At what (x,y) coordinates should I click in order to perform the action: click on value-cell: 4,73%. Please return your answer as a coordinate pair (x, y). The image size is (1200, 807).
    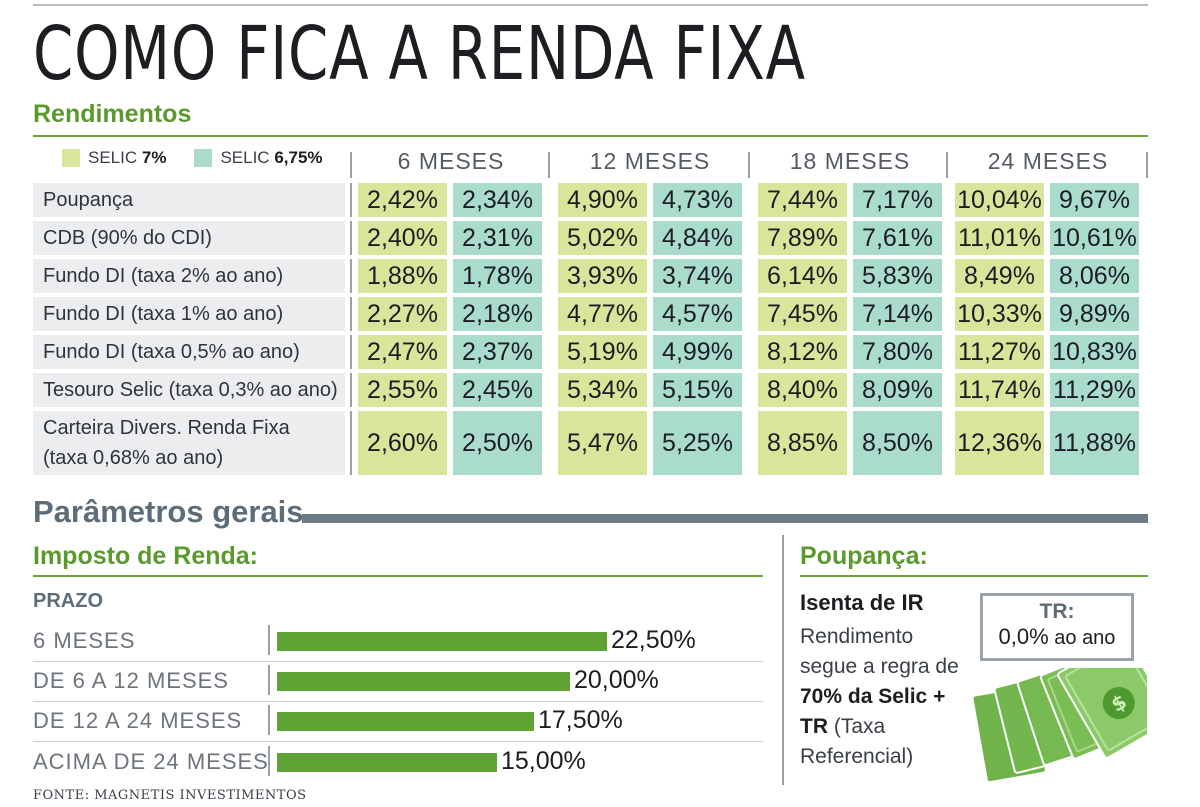
    Looking at the image, I should click on (697, 200).